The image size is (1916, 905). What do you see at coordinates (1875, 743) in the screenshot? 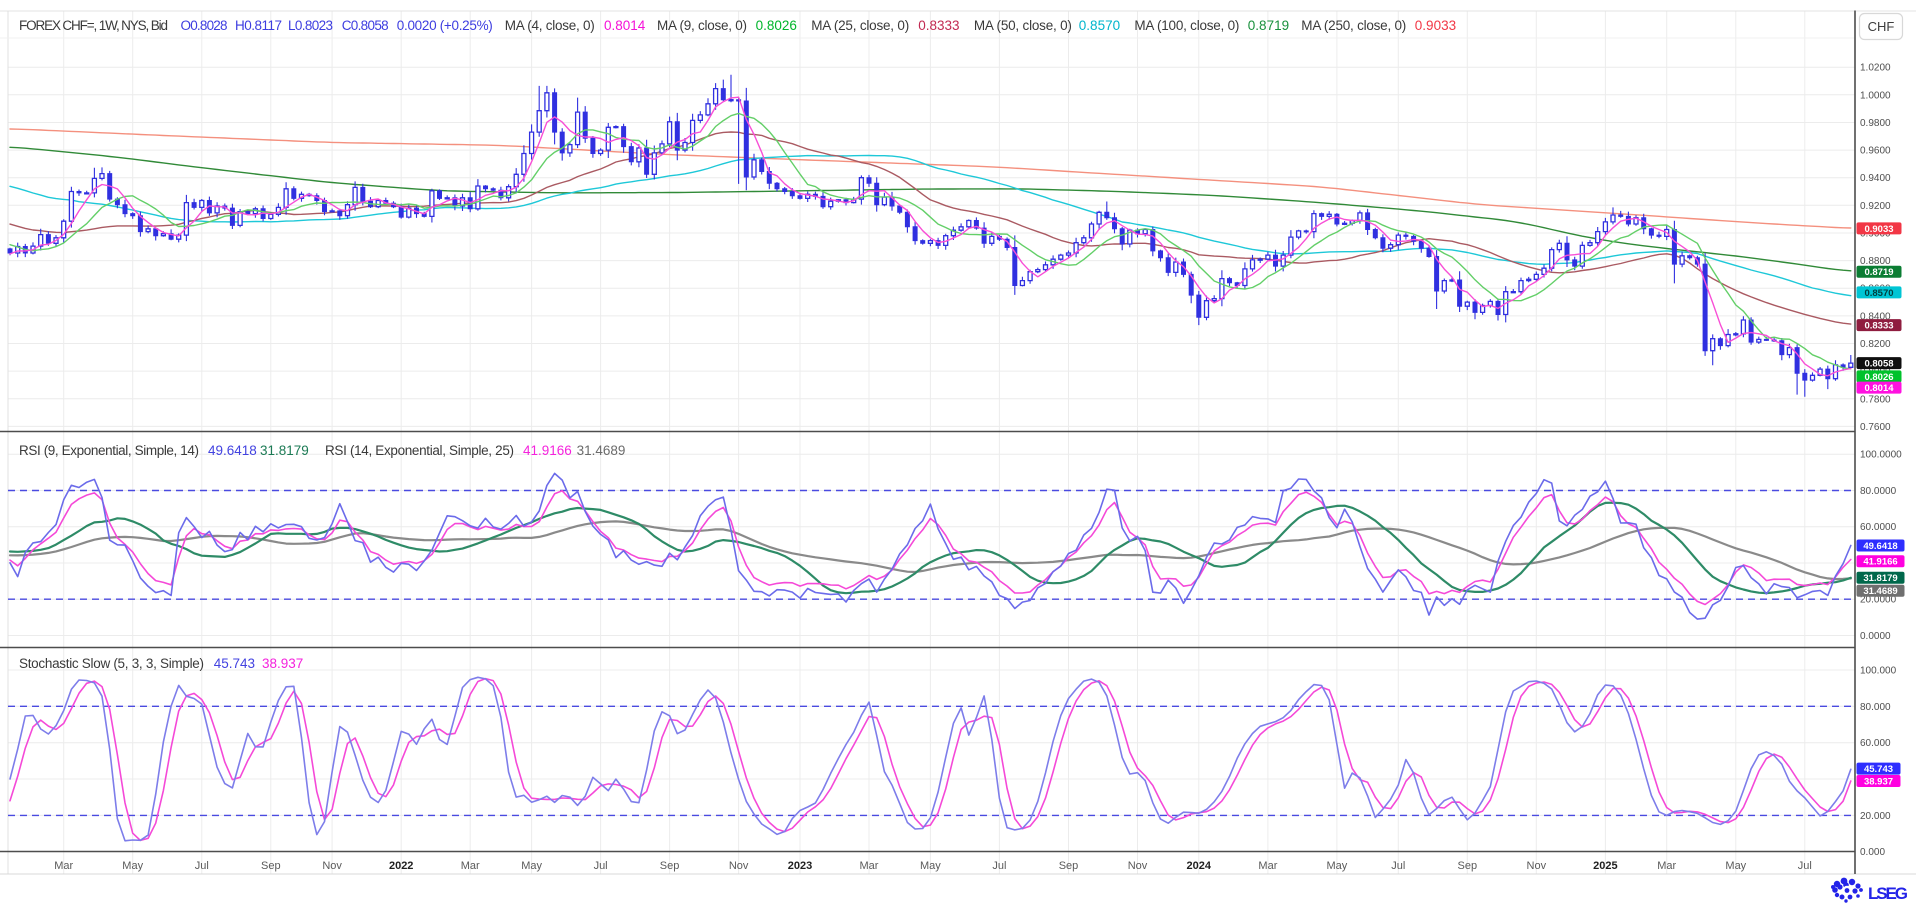
I see `svg-text: 60.000` at bounding box center [1875, 743].